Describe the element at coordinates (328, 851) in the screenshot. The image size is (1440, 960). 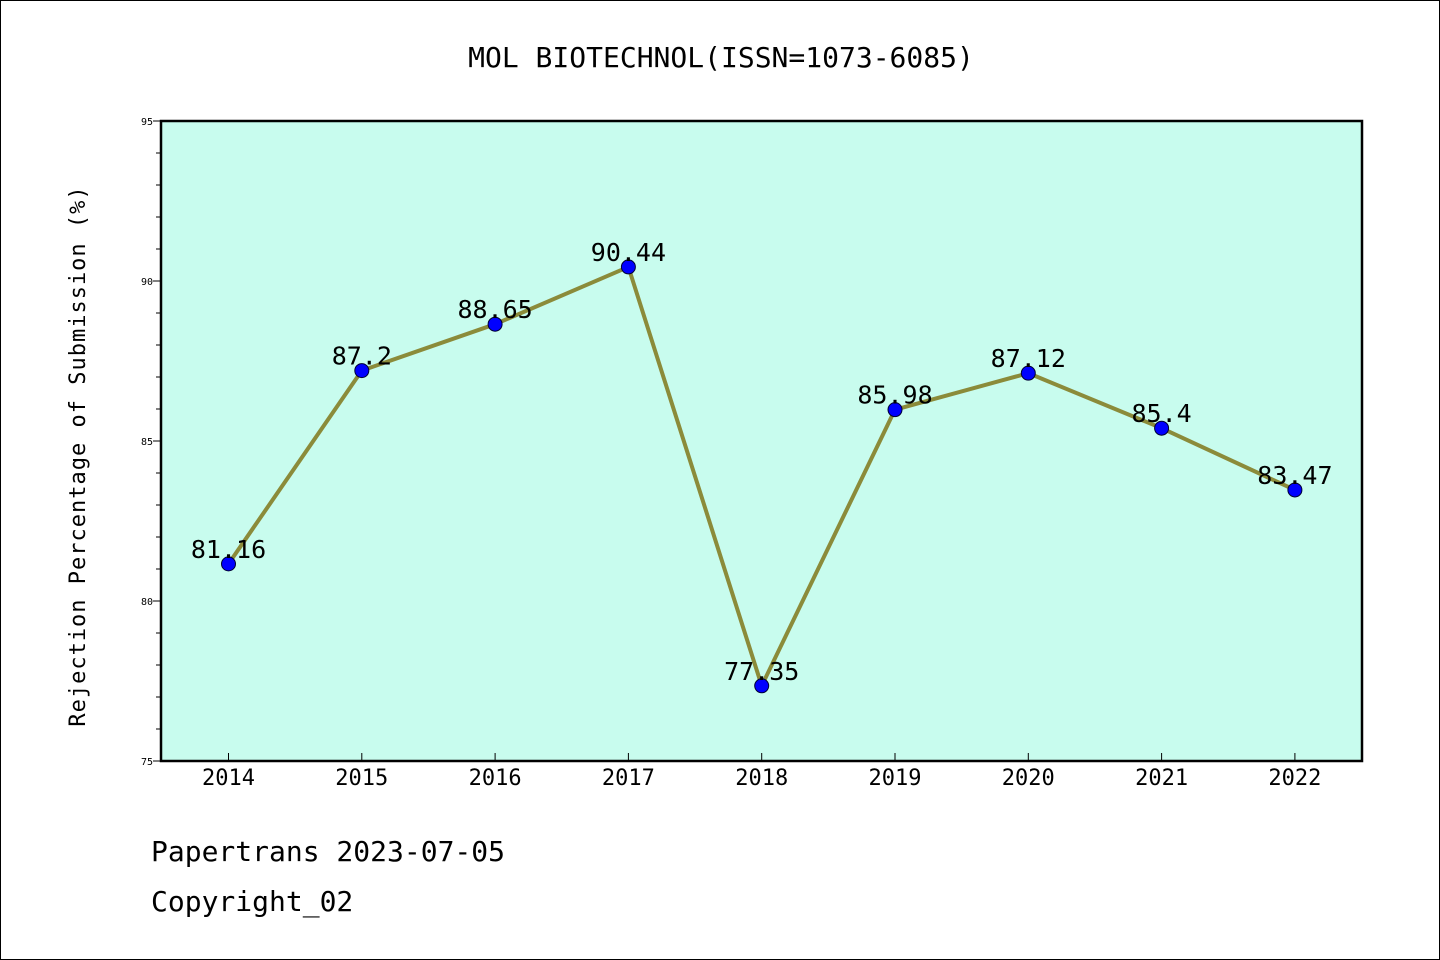
I see `footer-credit: Papertrans 2023-07-05` at that location.